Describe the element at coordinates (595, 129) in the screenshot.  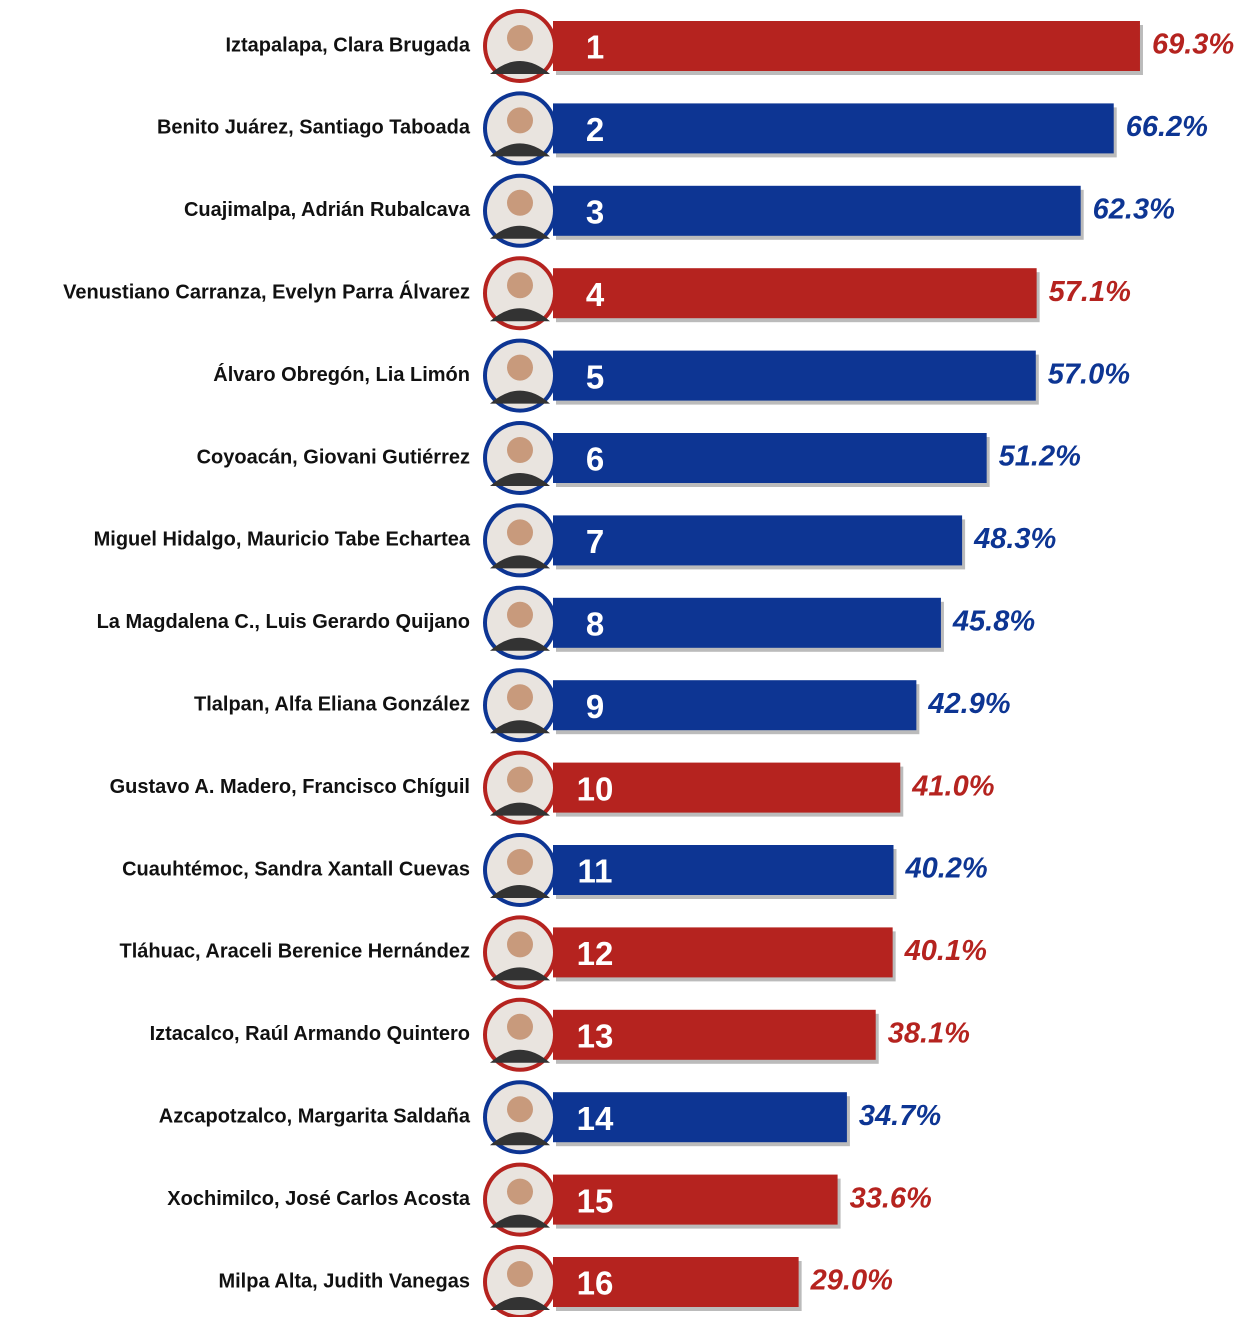
I see `rank-label: 2` at that location.